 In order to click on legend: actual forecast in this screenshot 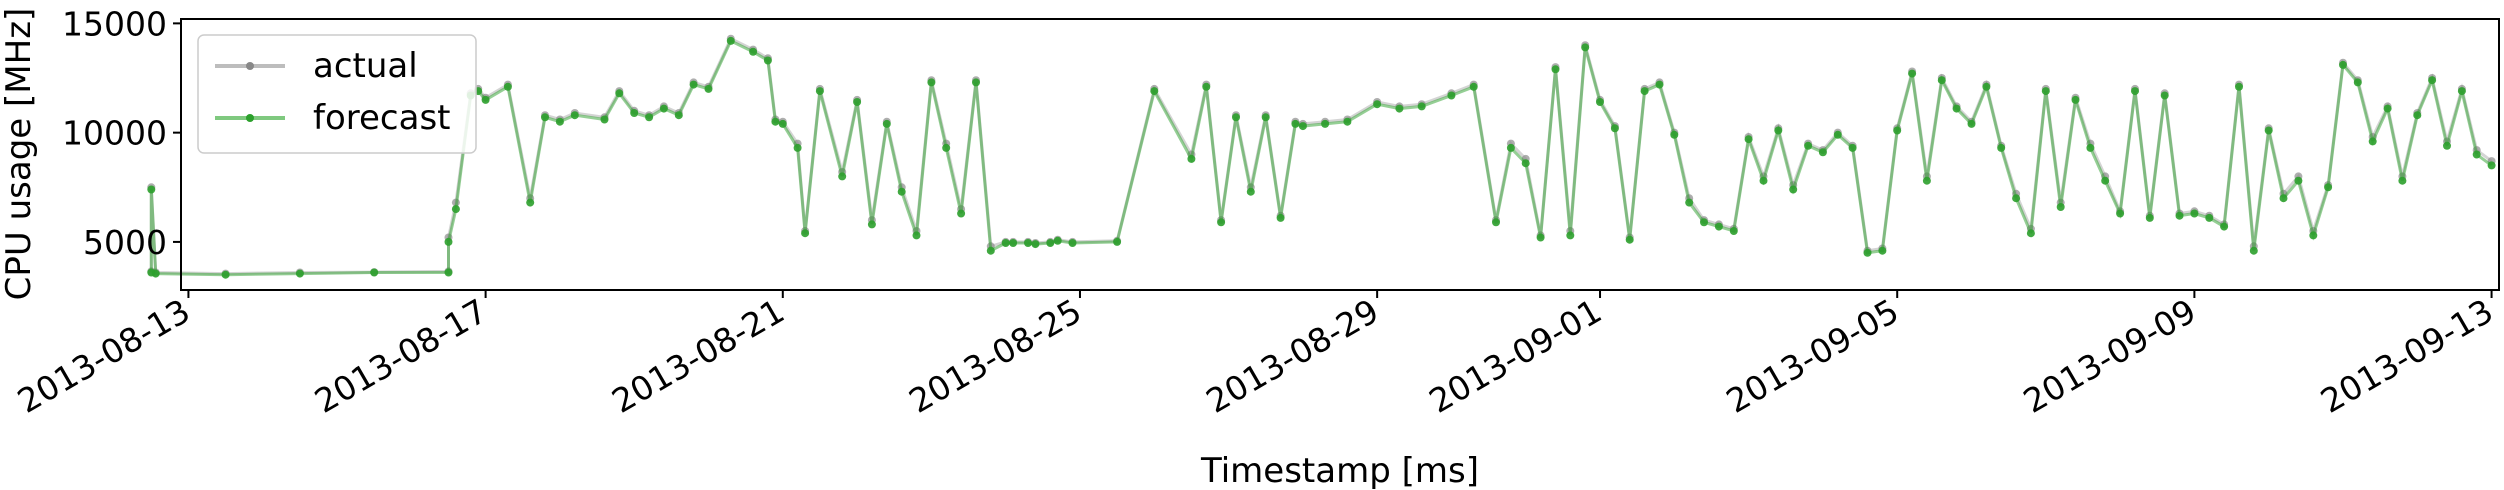, I will do `click(337, 94)`.